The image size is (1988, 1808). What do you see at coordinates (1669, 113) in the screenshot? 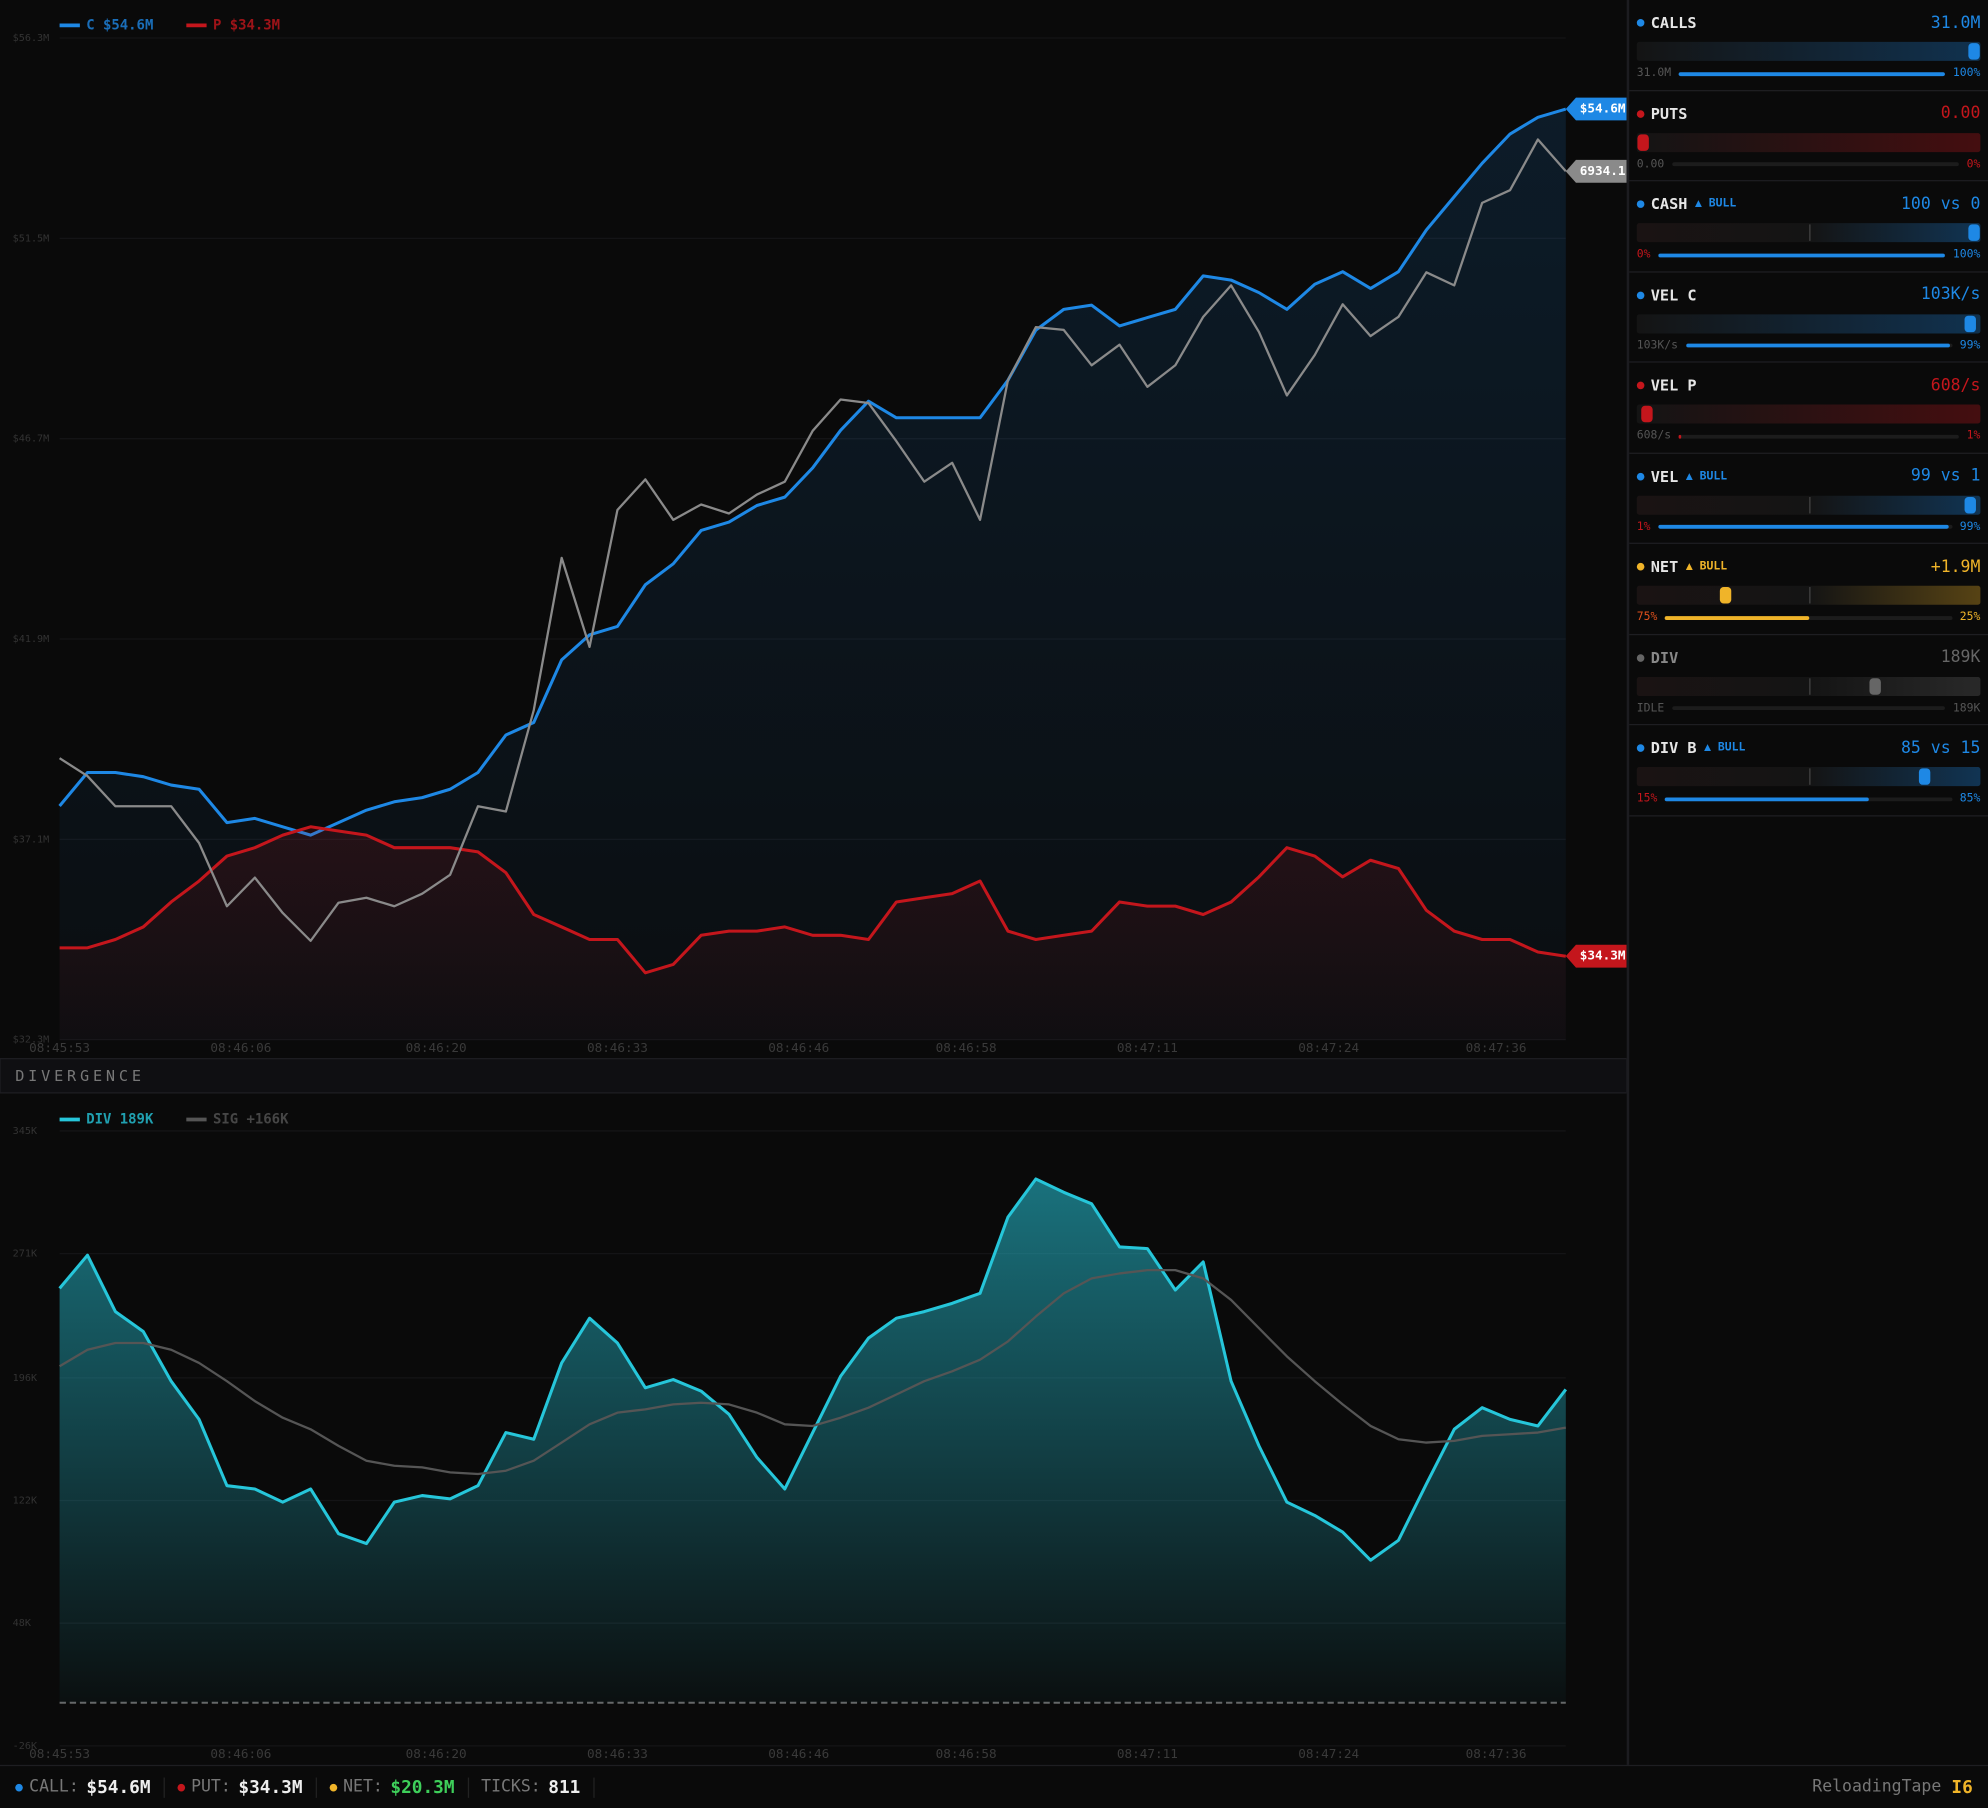
I see `gauge-label: PUTS` at bounding box center [1669, 113].